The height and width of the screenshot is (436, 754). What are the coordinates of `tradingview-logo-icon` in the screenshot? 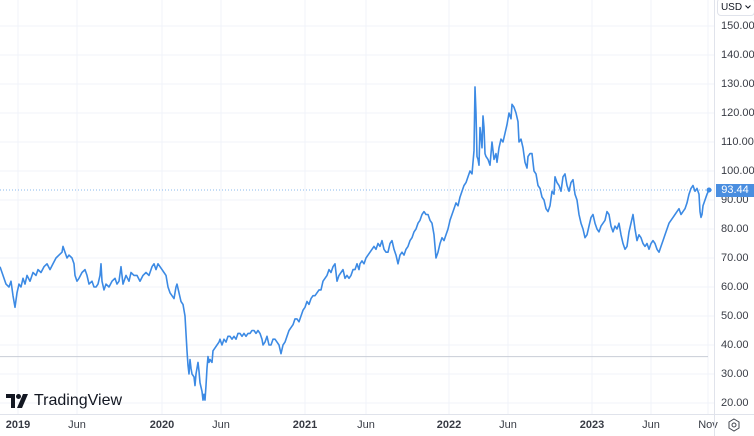 It's located at (17, 401).